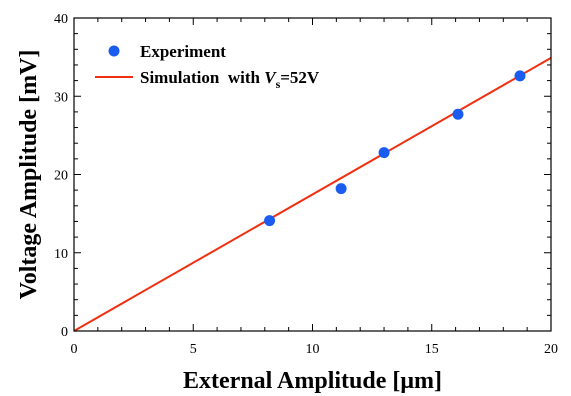 This screenshot has height=396, width=571. I want to click on y-tick-label: 0, so click(64, 332).